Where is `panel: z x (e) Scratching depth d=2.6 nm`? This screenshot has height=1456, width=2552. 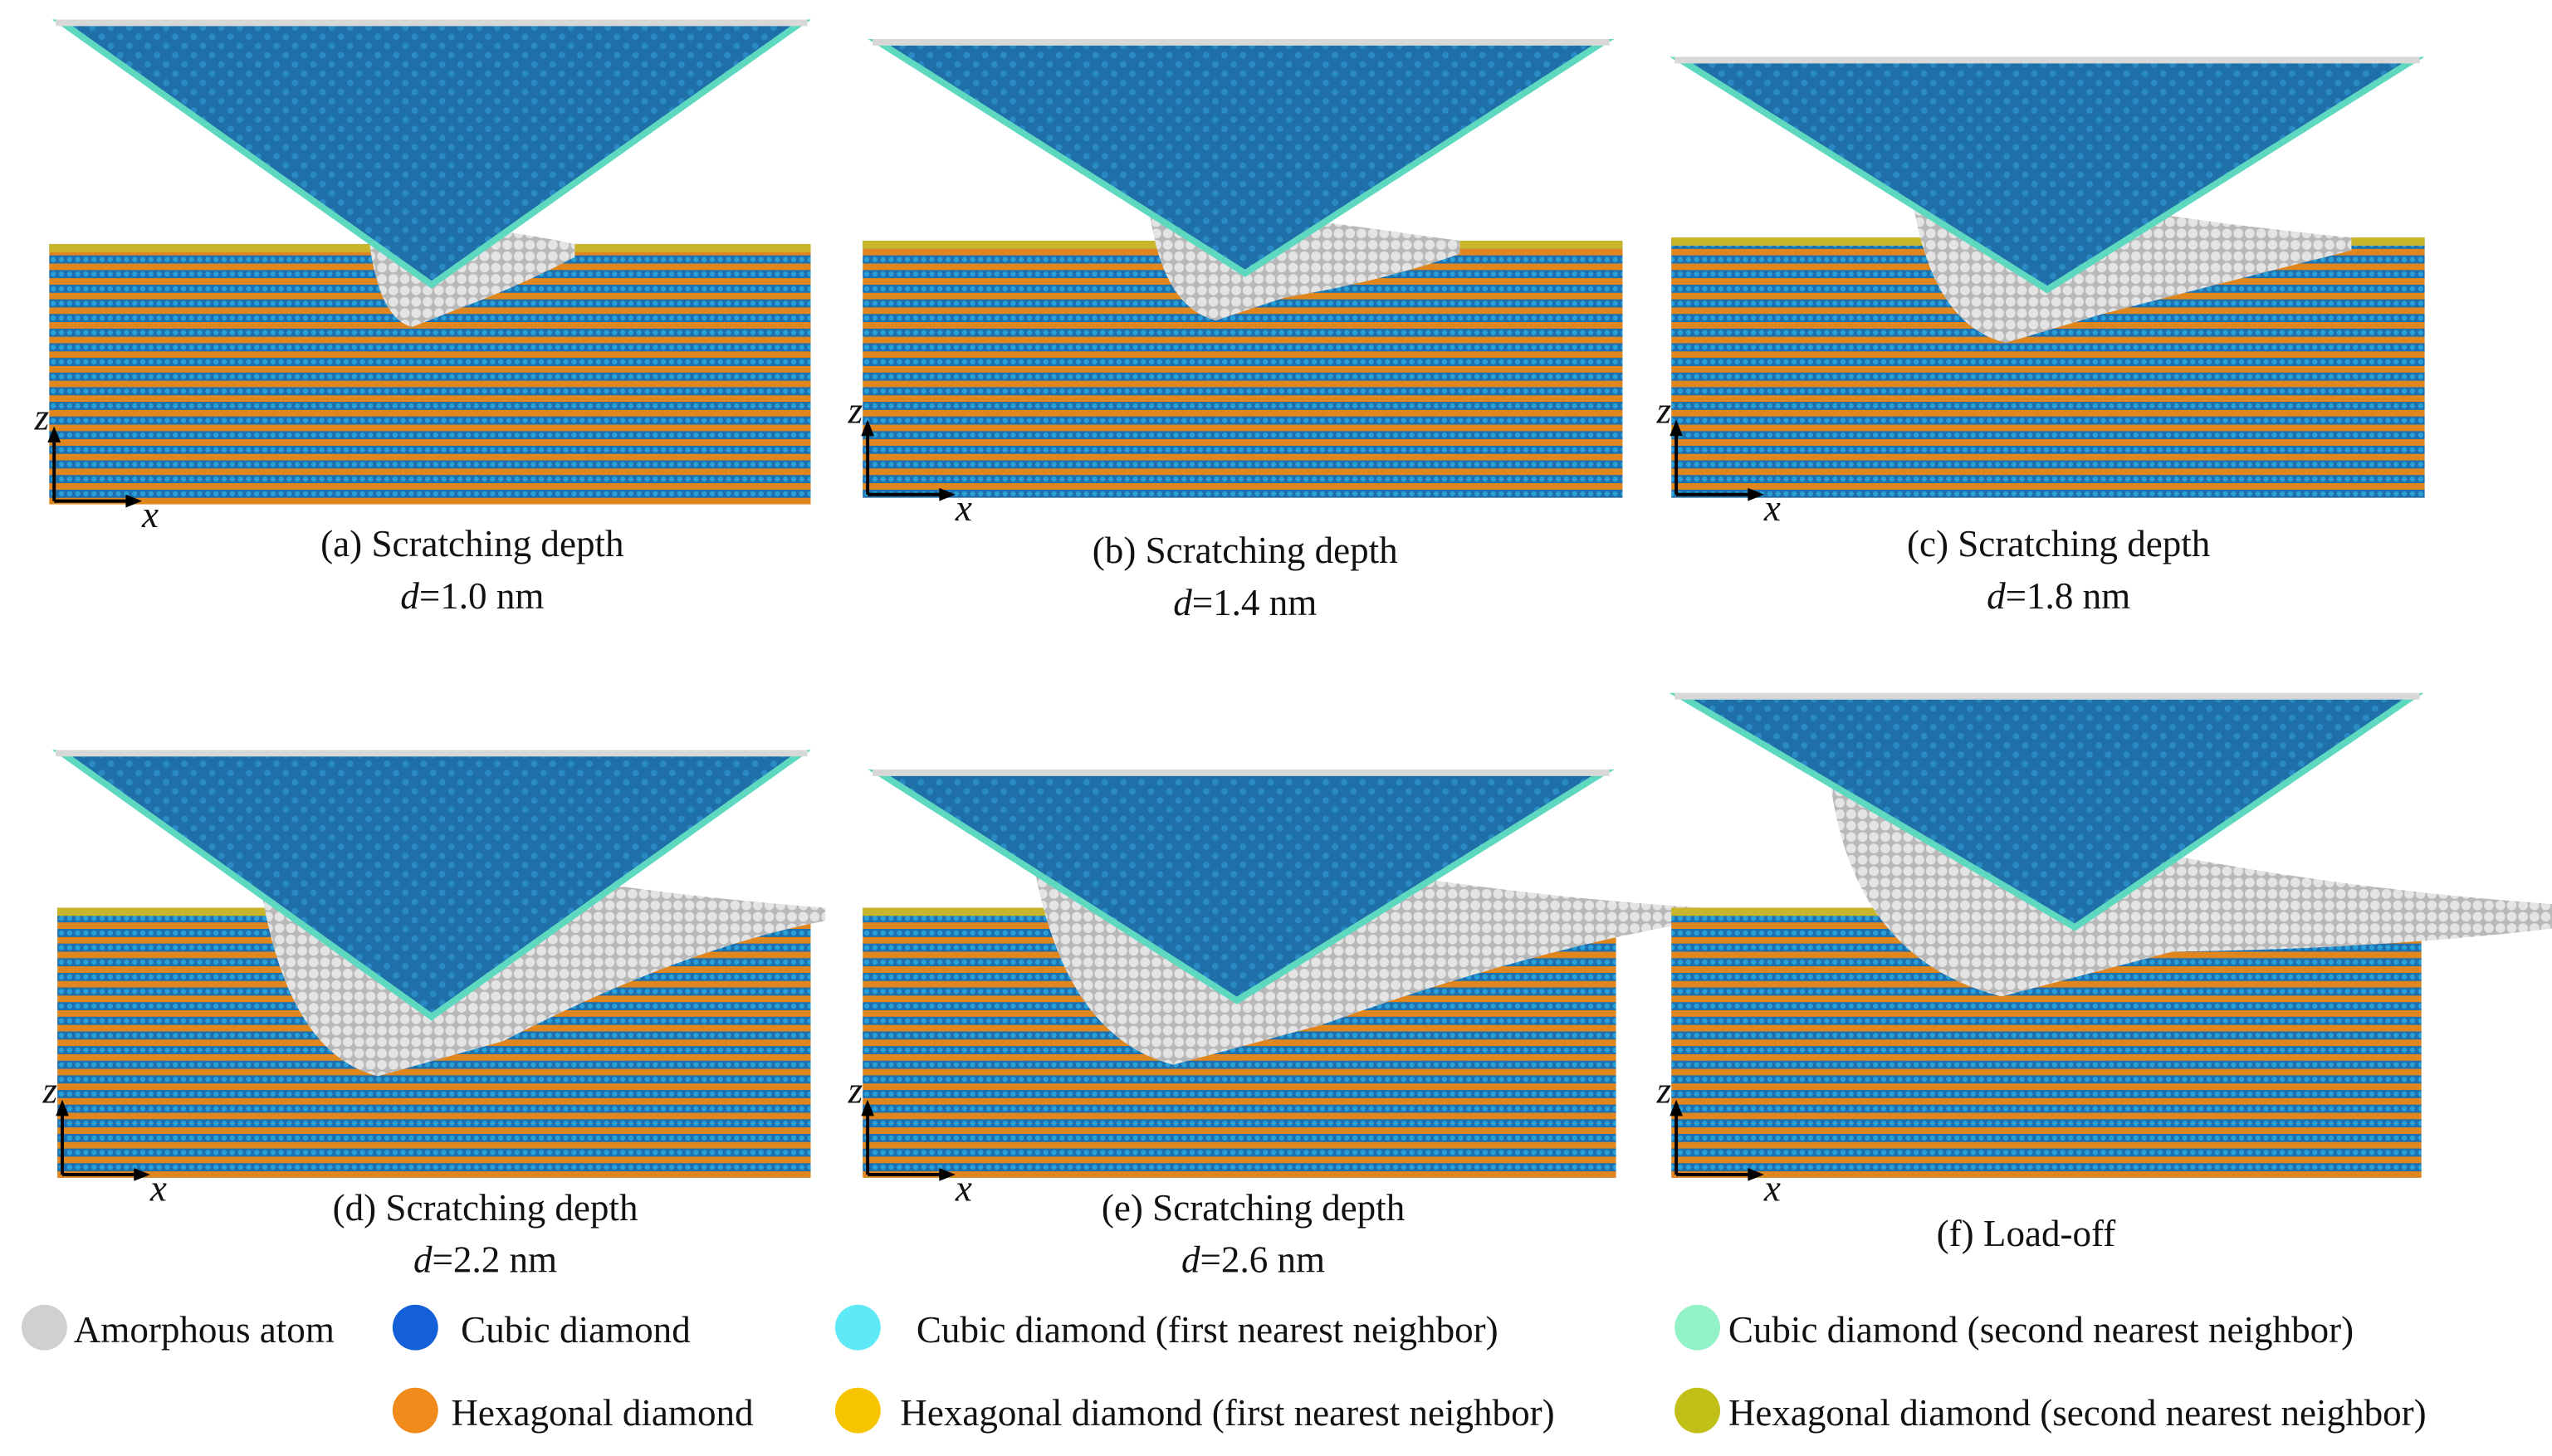
panel: z x (e) Scratching depth d=2.6 nm is located at coordinates (1275, 1025).